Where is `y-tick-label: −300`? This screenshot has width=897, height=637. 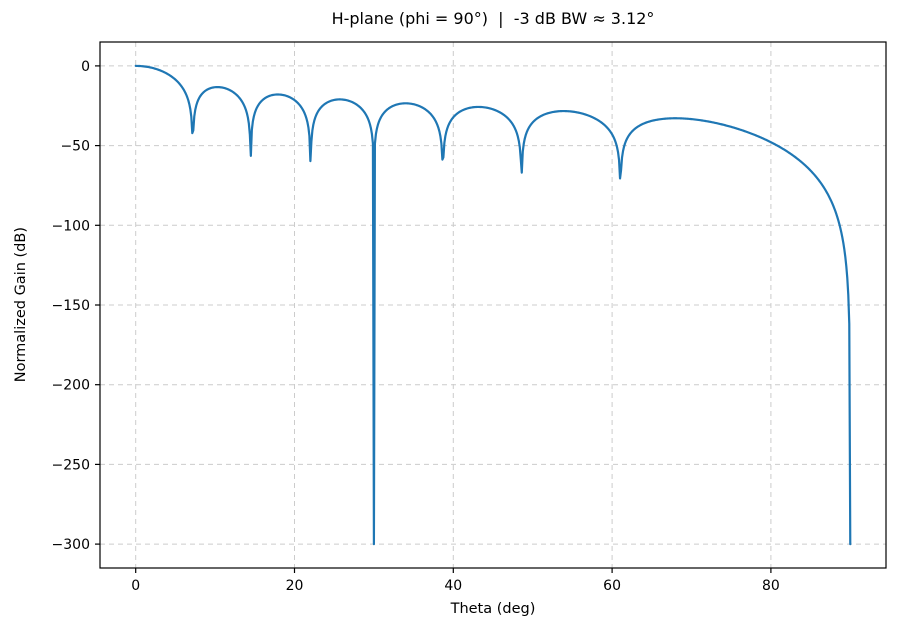 y-tick-label: −300 is located at coordinates (71, 545).